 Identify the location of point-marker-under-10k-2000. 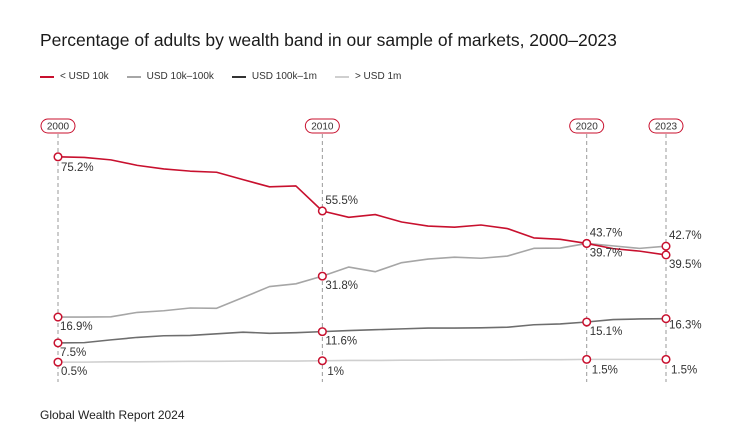
(58, 157).